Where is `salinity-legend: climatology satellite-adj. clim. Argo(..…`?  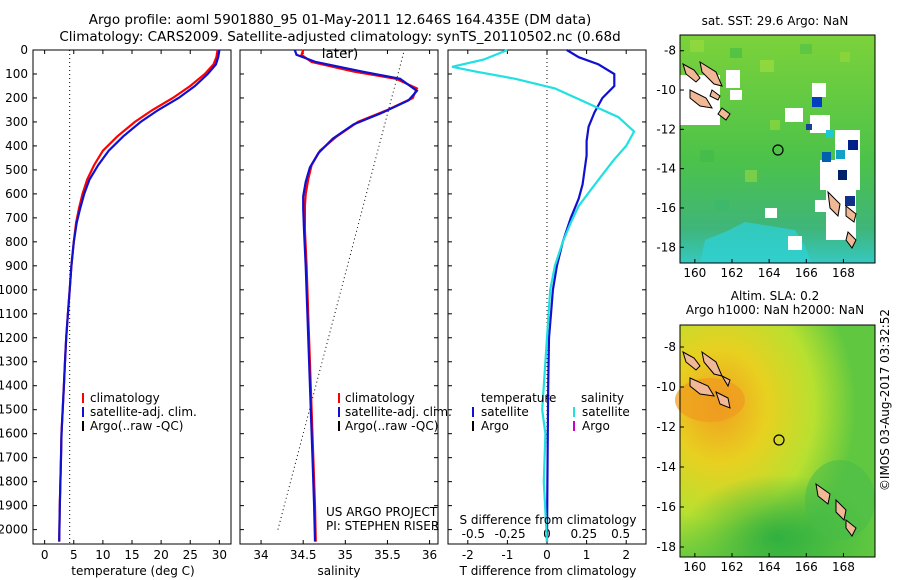
salinity-legend: climatology satellite-adj. clim. Argo(..… is located at coordinates (395, 412).